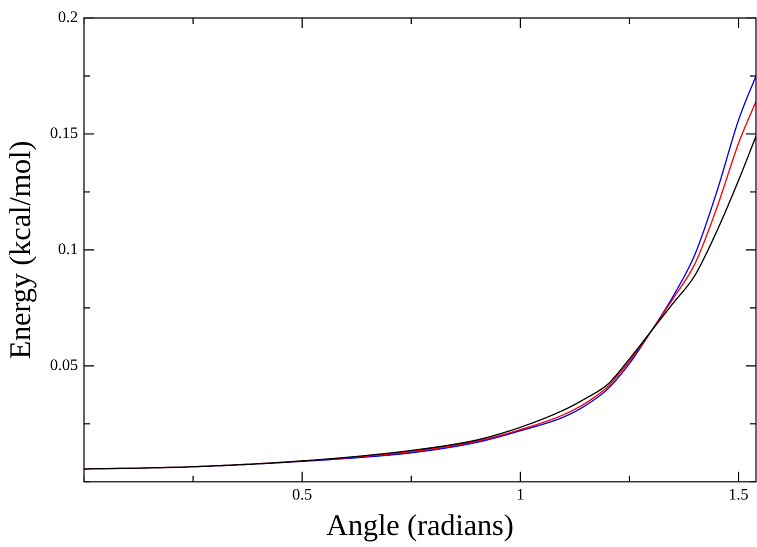 This screenshot has width=757, height=547. What do you see at coordinates (64, 133) in the screenshot?
I see `y-tick-label: 0.15` at bounding box center [64, 133].